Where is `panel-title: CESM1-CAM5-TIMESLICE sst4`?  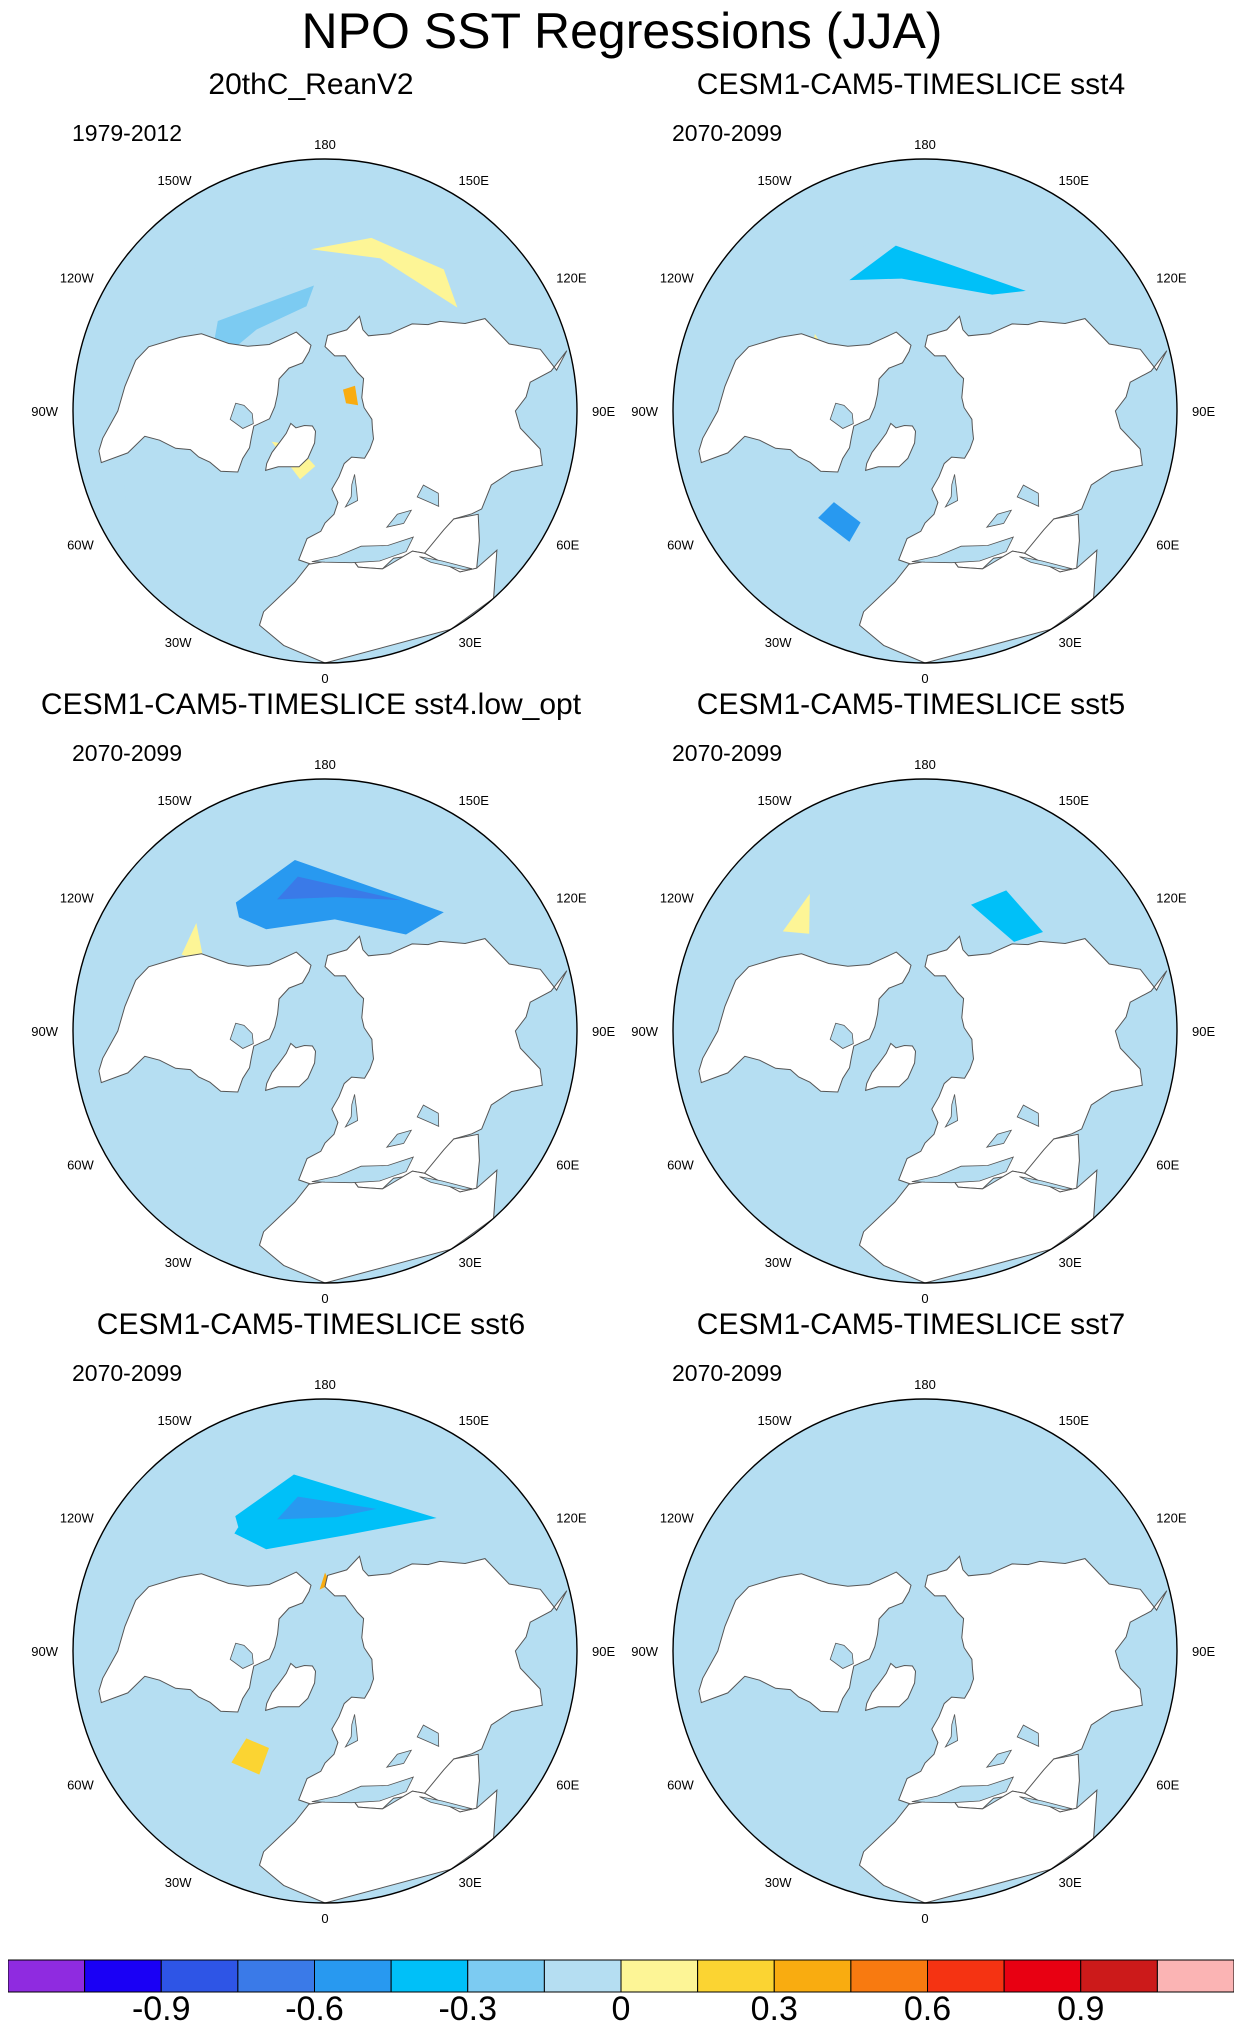 panel-title: CESM1-CAM5-TIMESLICE sst4 is located at coordinates (911, 84).